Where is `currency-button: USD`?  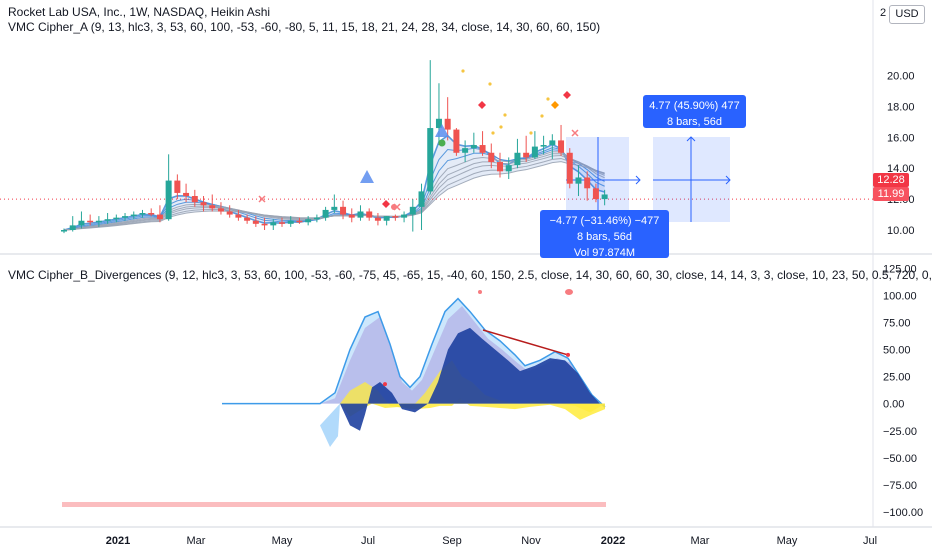 currency-button: USD is located at coordinates (907, 14).